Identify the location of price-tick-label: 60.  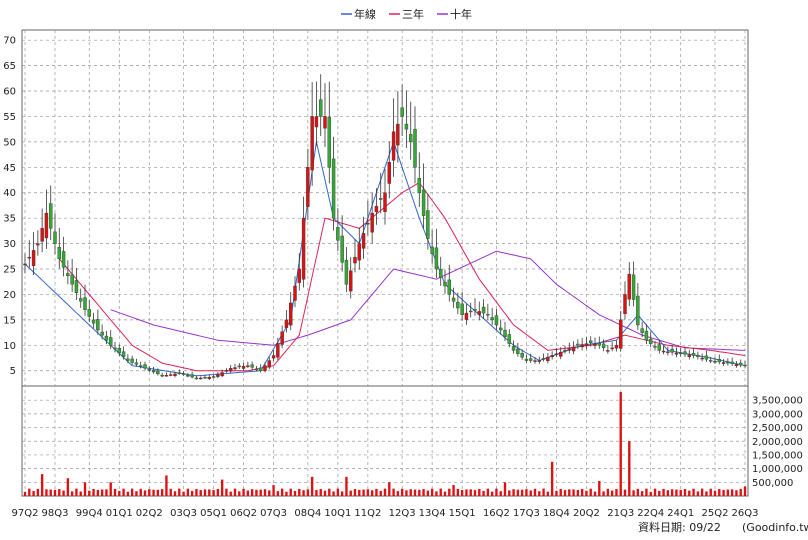
(9, 92).